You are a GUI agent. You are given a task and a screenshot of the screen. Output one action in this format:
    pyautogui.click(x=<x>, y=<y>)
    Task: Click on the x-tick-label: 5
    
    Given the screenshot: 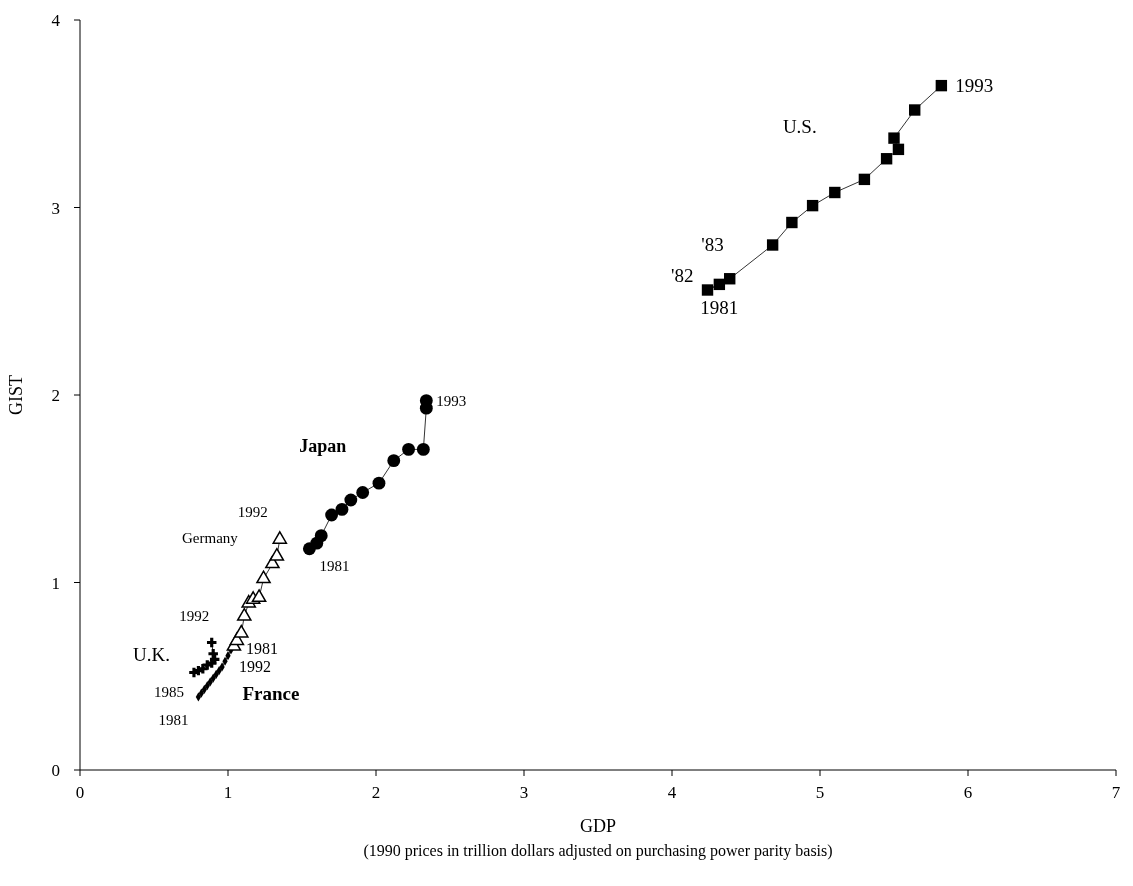 What is the action you would take?
    pyautogui.click(x=820, y=793)
    